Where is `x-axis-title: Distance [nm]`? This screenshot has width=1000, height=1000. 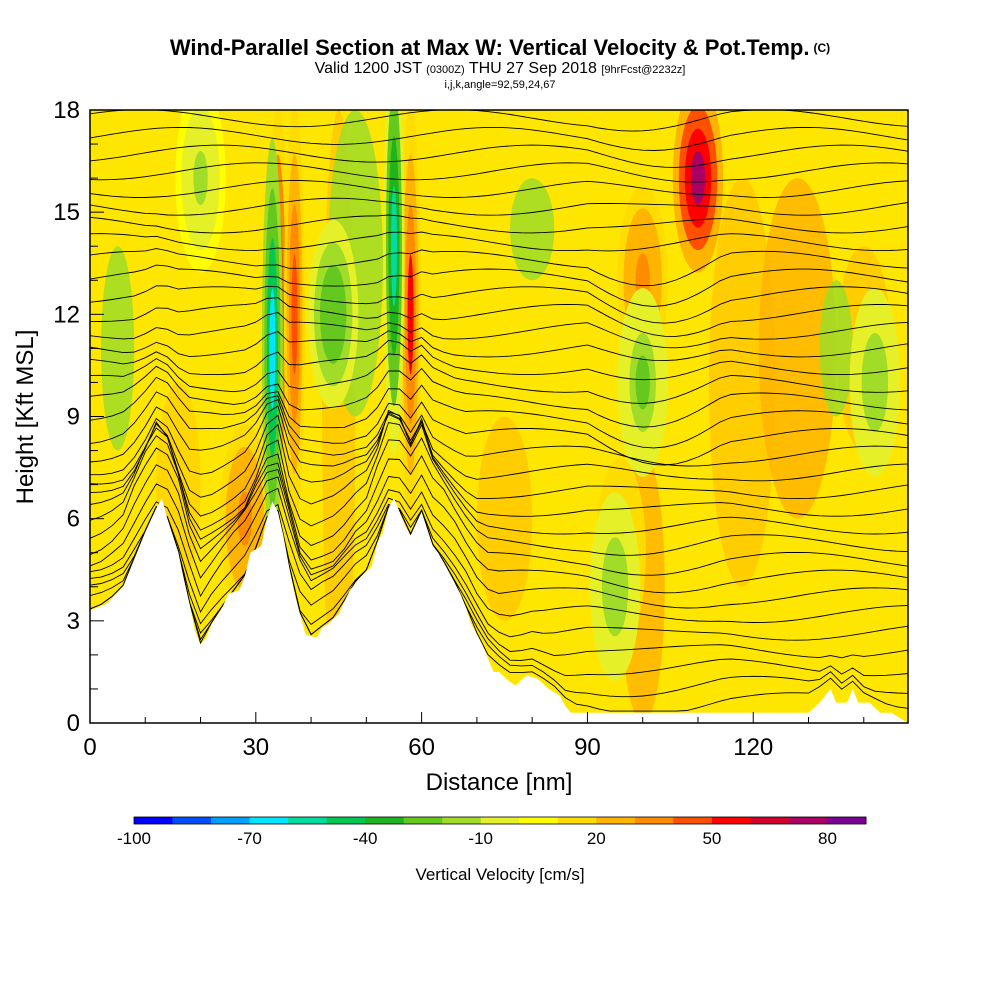 x-axis-title: Distance [nm] is located at coordinates (499, 782).